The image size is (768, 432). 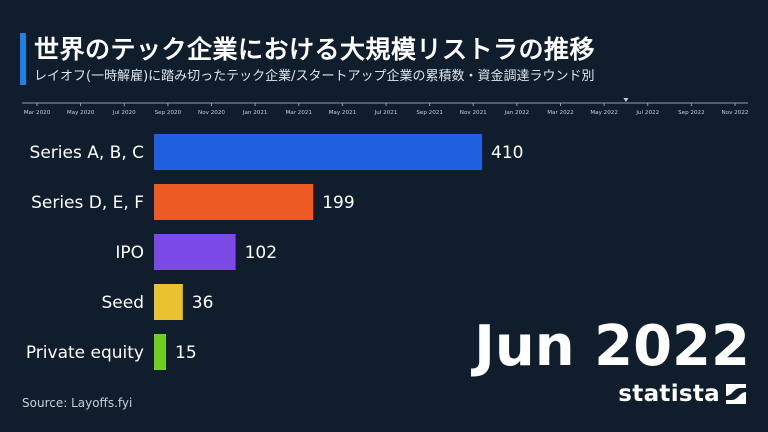 I want to click on statista-logo: statista, so click(x=682, y=394).